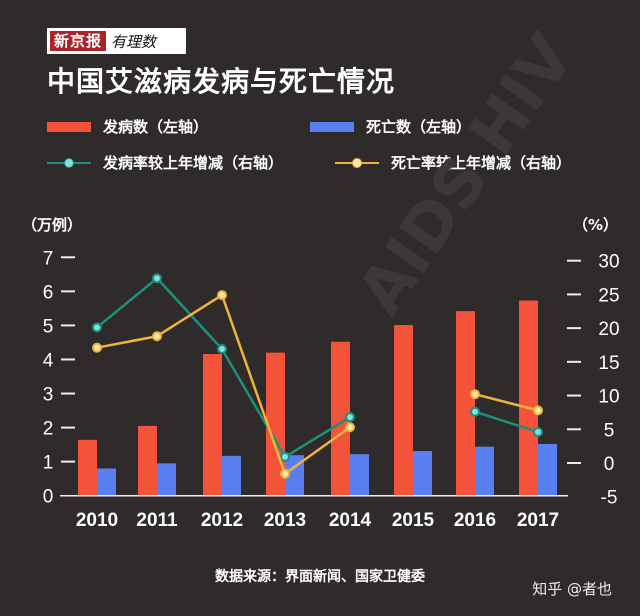 This screenshot has width=640, height=616. I want to click on logo: 新京报 有理数, so click(116, 41).